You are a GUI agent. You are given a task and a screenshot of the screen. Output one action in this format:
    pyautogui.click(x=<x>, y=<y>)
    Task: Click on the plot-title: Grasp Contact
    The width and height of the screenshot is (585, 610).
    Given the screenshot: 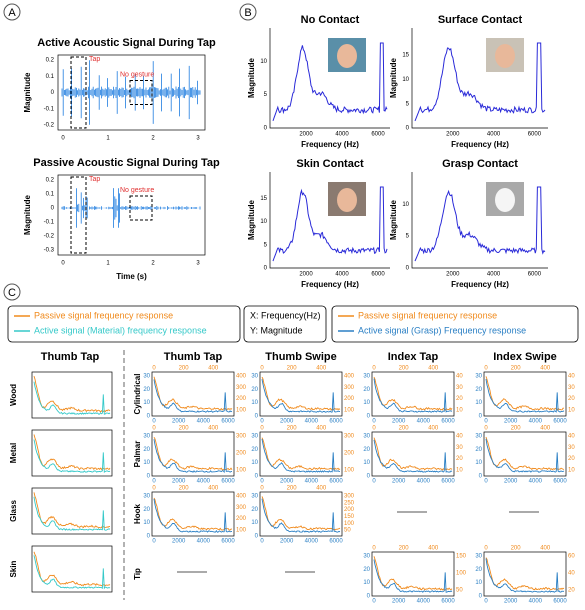 What is the action you would take?
    pyautogui.click(x=480, y=164)
    